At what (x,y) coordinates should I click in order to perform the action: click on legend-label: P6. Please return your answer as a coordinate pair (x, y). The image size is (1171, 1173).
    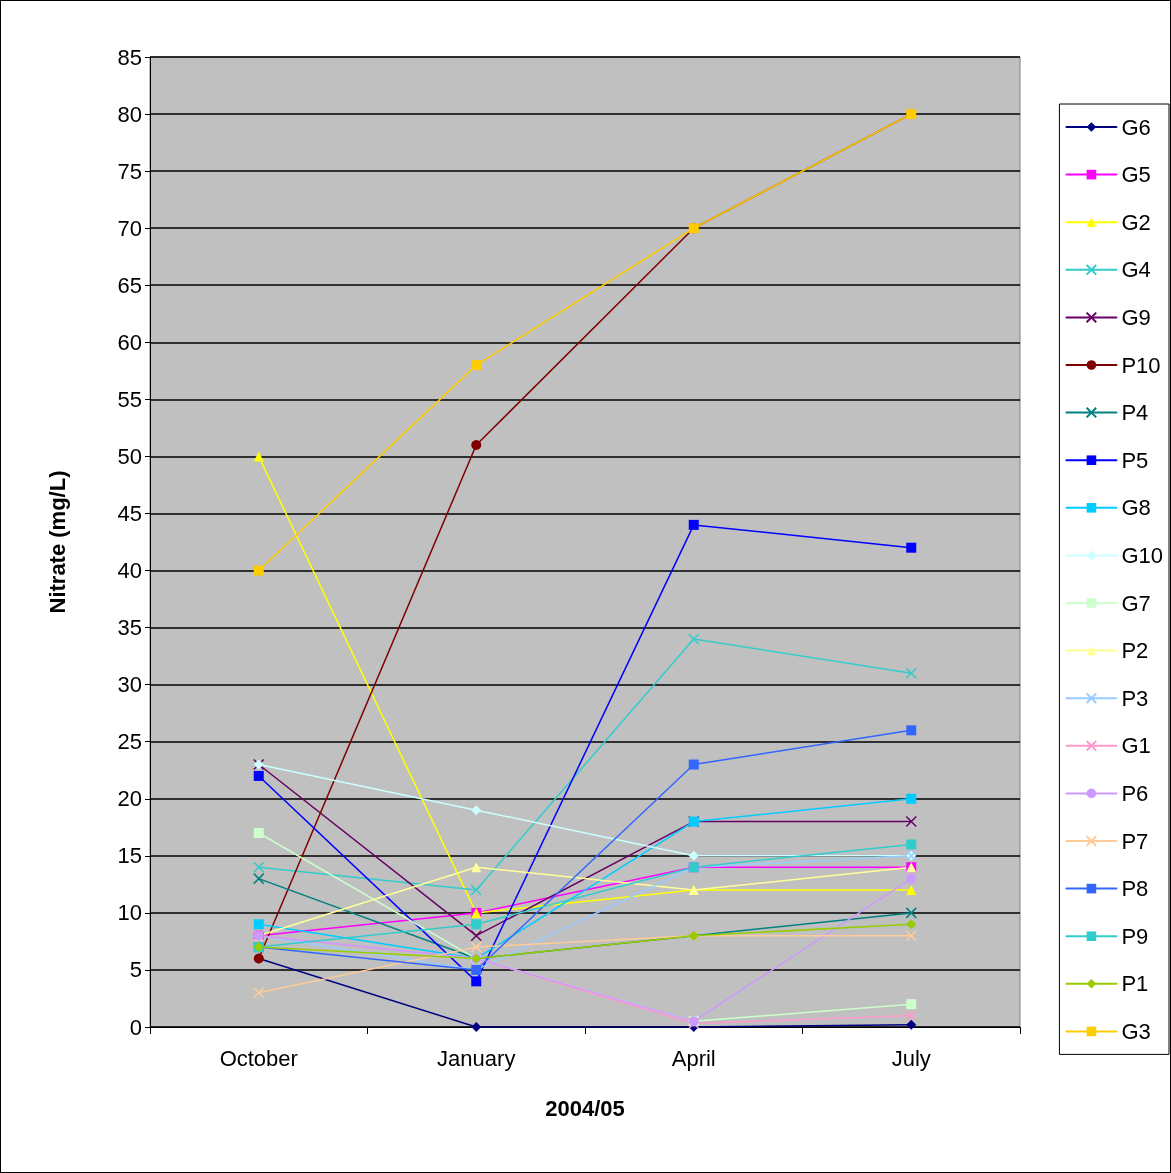
    Looking at the image, I should click on (1135, 793).